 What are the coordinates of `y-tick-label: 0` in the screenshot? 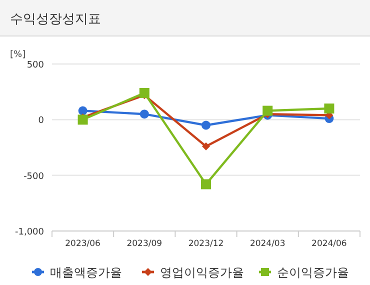 It's located at (41, 121).